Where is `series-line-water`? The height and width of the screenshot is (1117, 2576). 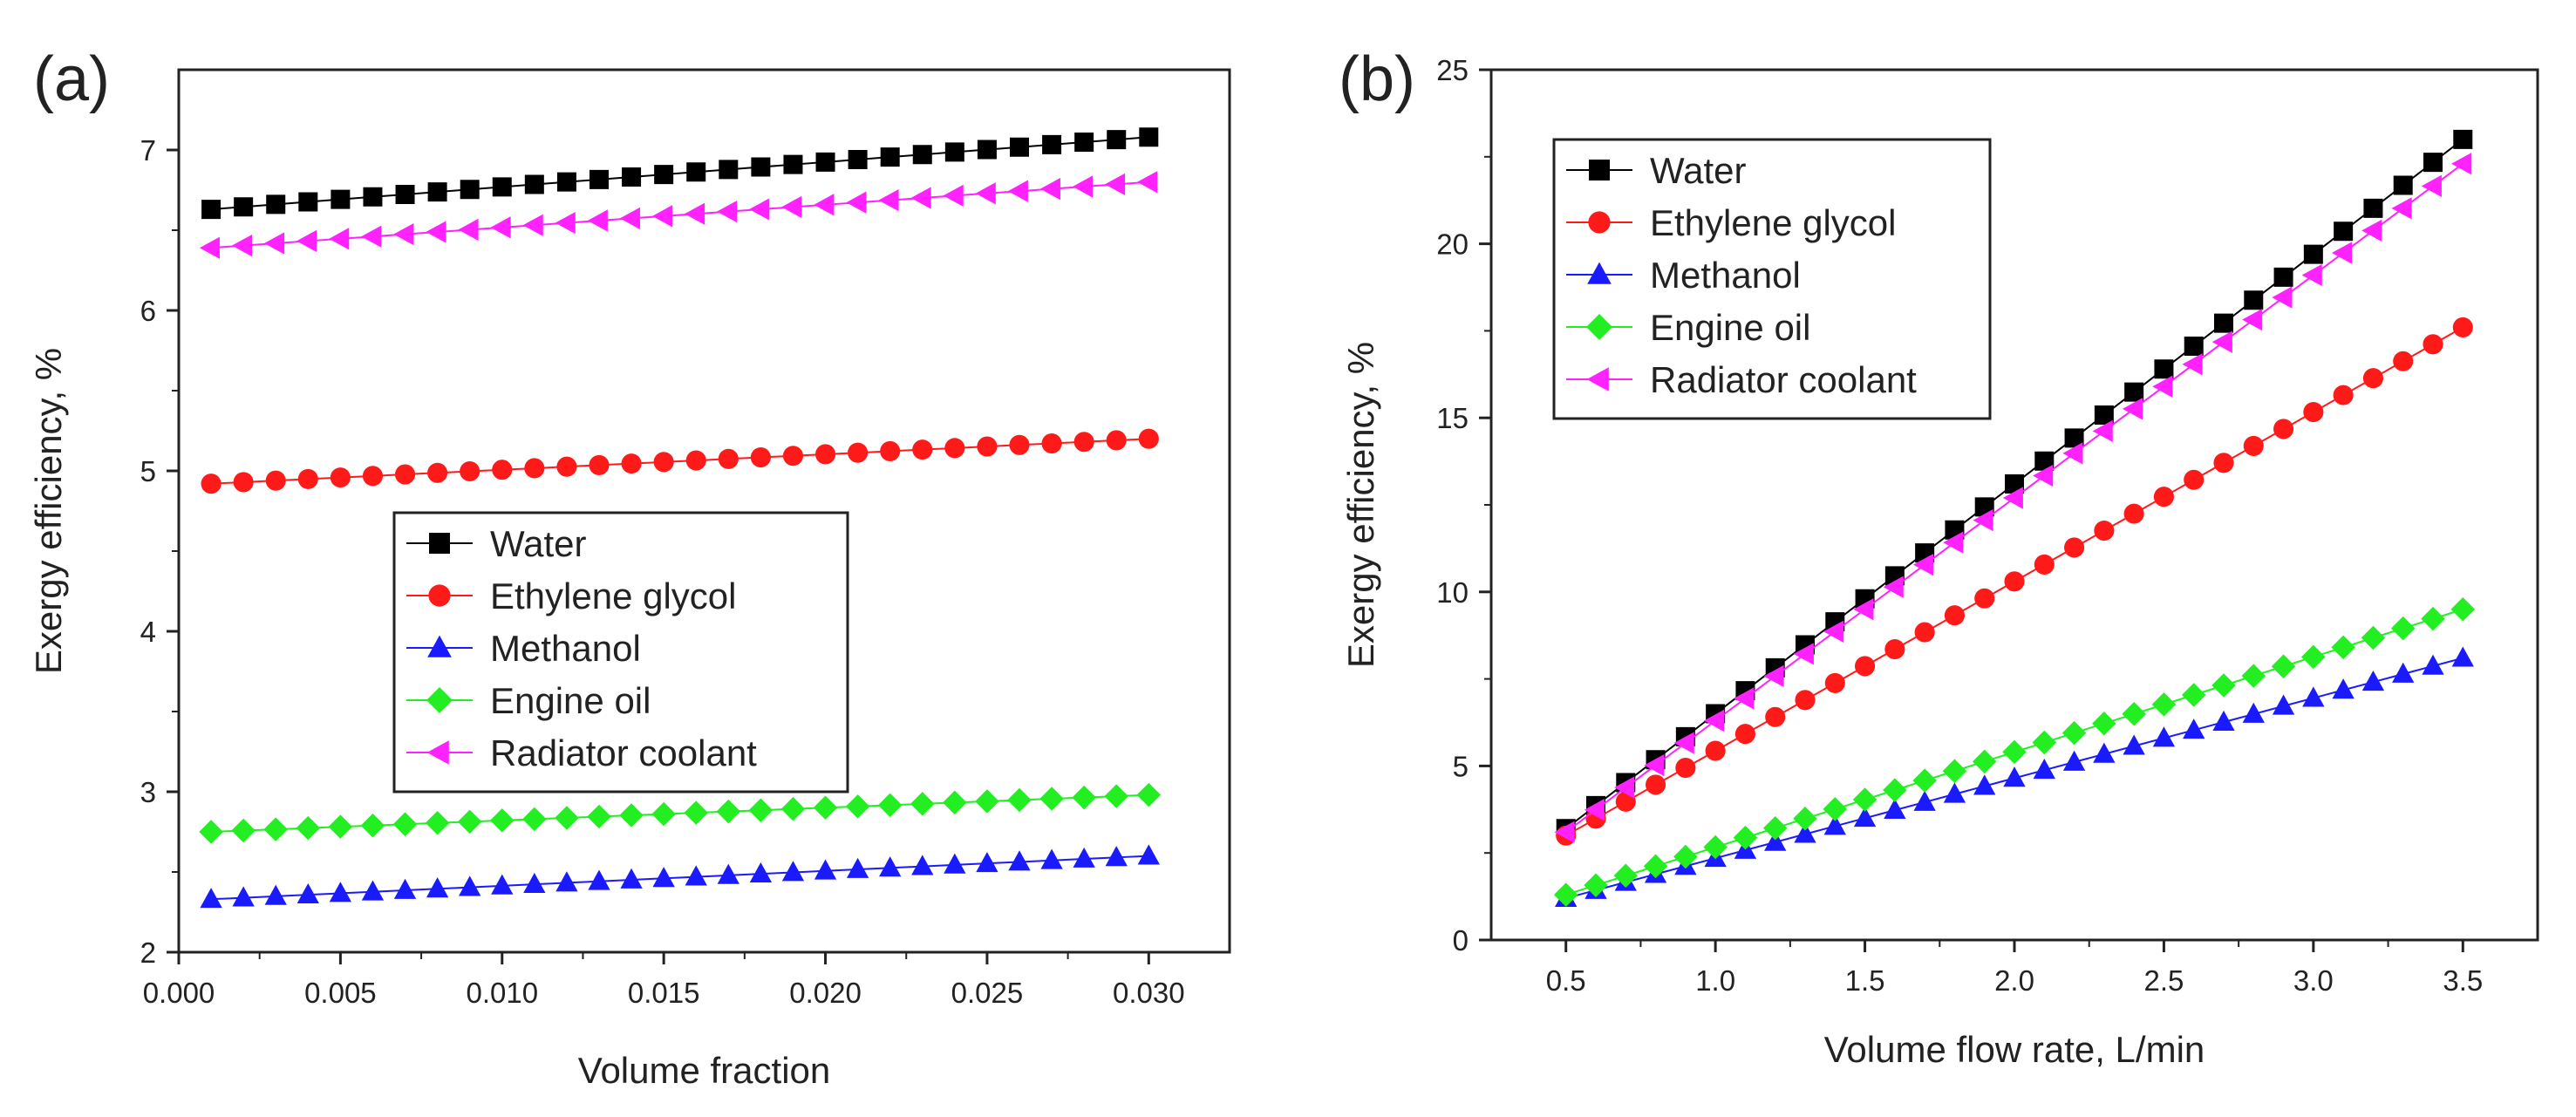 series-line-water is located at coordinates (680, 173).